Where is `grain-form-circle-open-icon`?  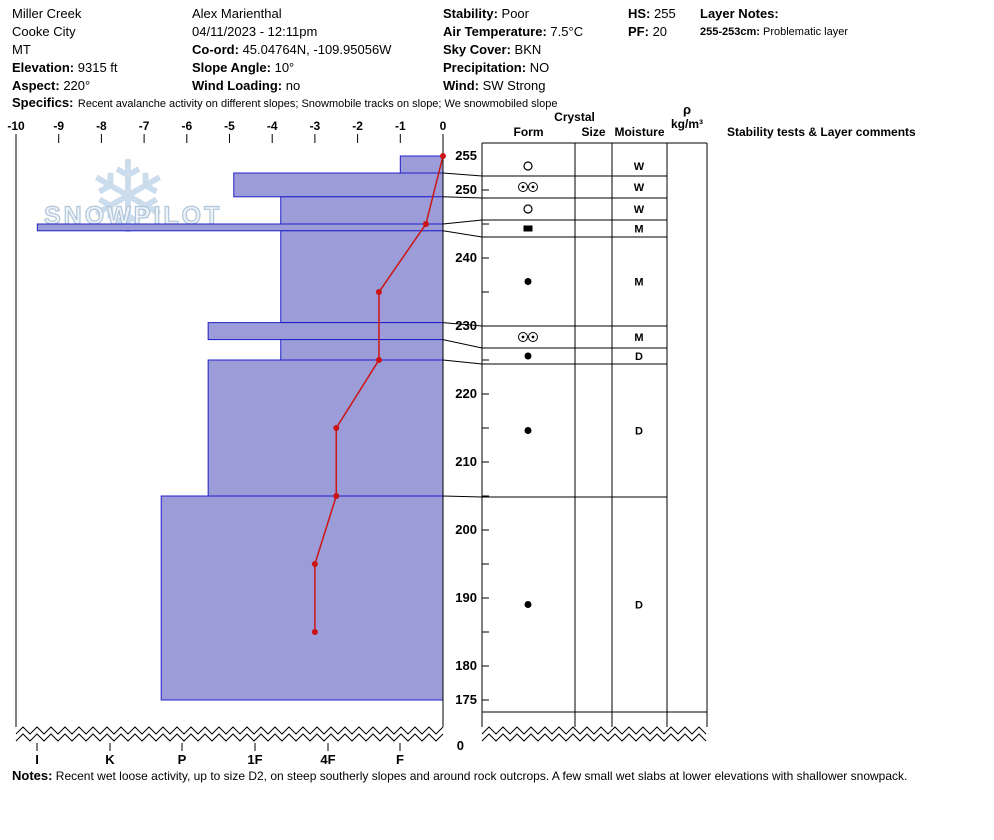
grain-form-circle-open-icon is located at coordinates (528, 166).